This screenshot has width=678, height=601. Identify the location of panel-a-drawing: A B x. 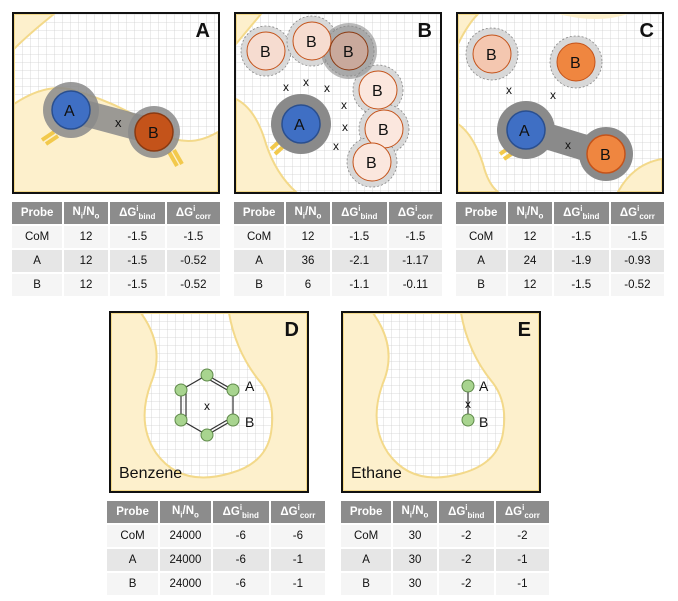
(116, 103).